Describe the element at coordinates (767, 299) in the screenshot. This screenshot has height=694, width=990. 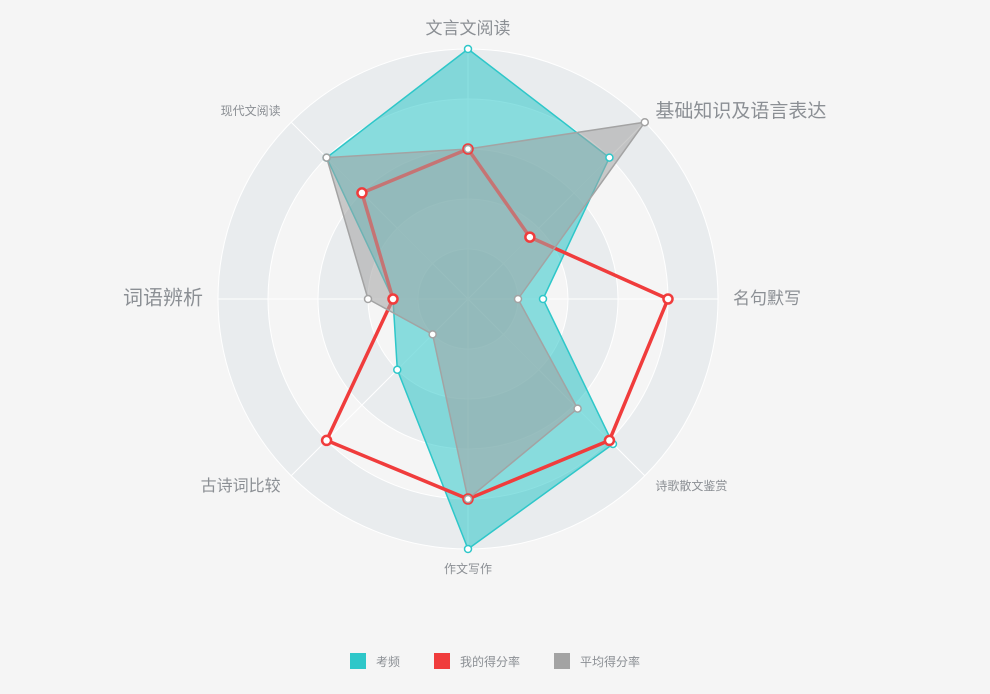
I see `indicator-label-2: 名句默写` at that location.